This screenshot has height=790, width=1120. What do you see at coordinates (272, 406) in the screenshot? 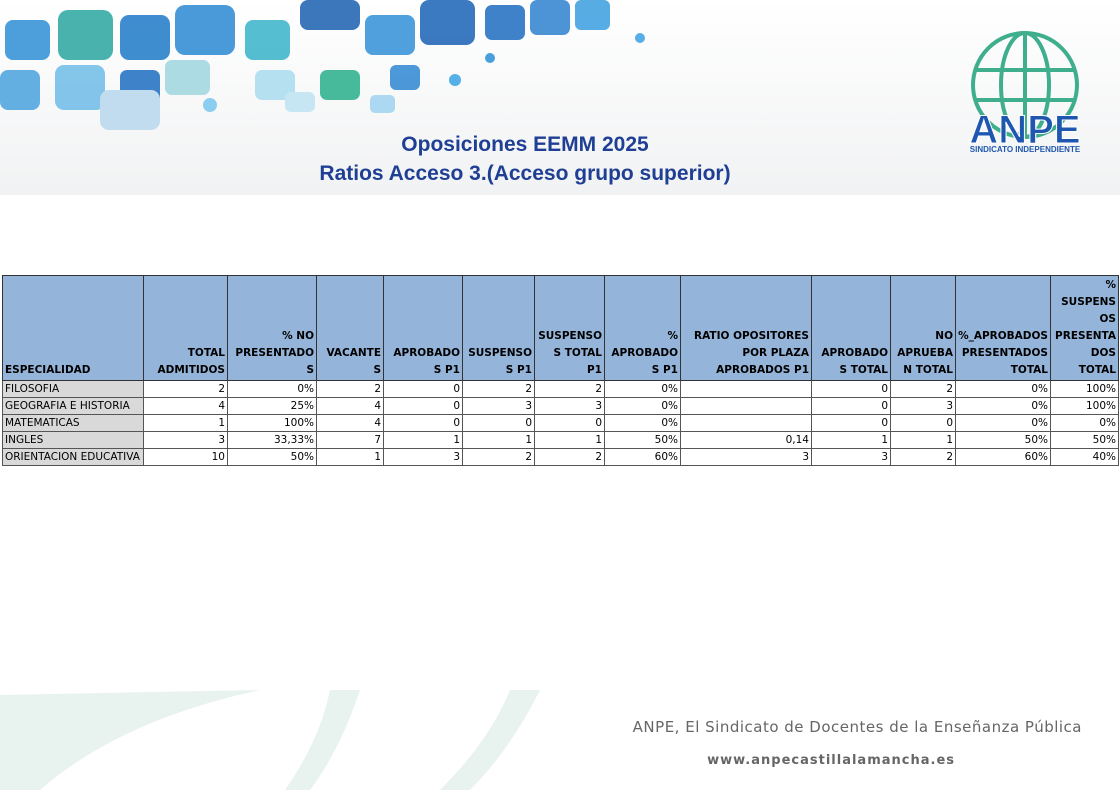
I see `table-cell: 25%` at bounding box center [272, 406].